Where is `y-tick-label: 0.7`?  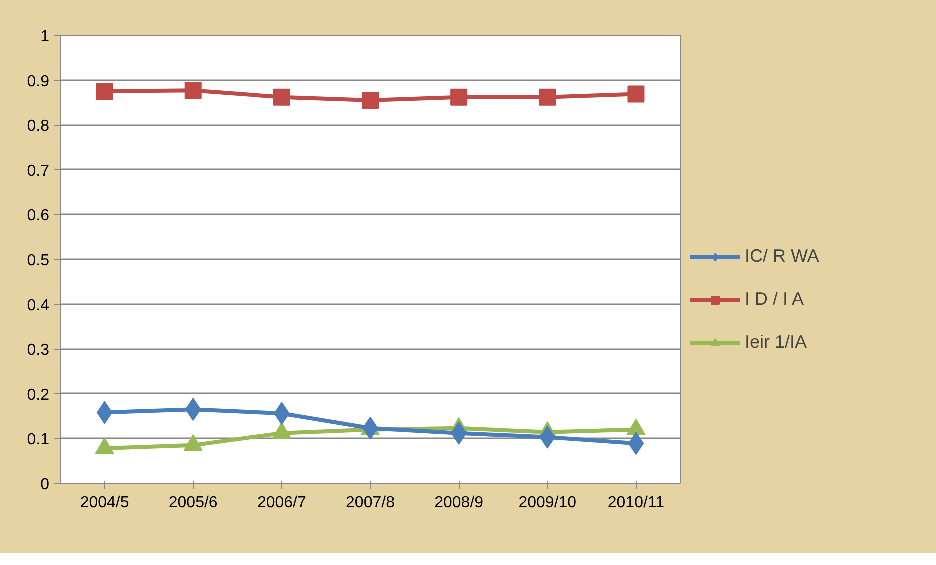
y-tick-label: 0.7 is located at coordinates (38, 171).